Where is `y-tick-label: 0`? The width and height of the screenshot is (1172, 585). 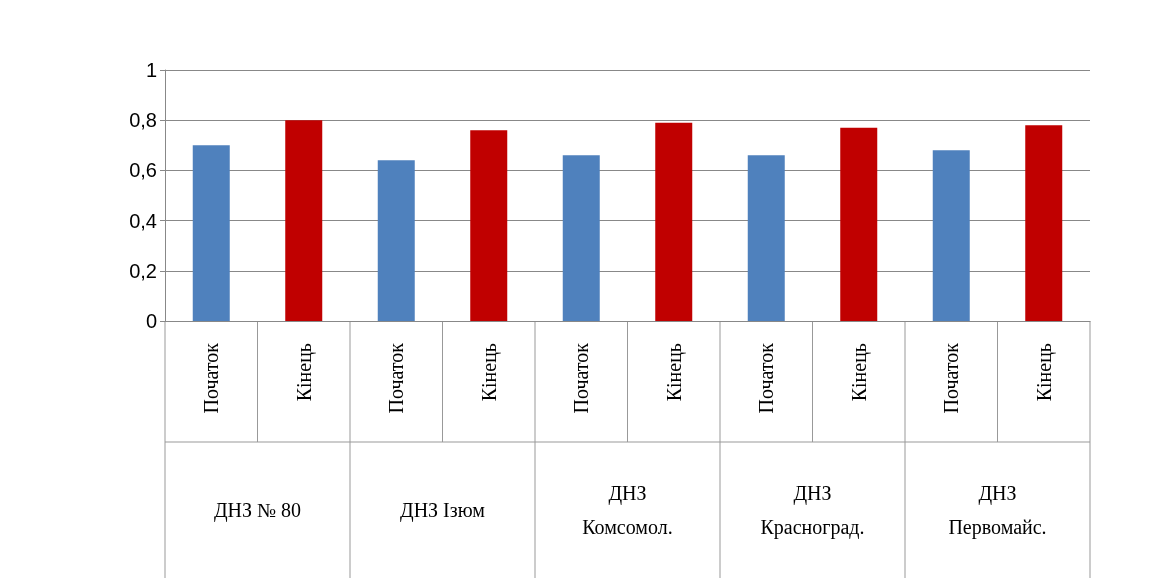
y-tick-label: 0 is located at coordinates (151, 321).